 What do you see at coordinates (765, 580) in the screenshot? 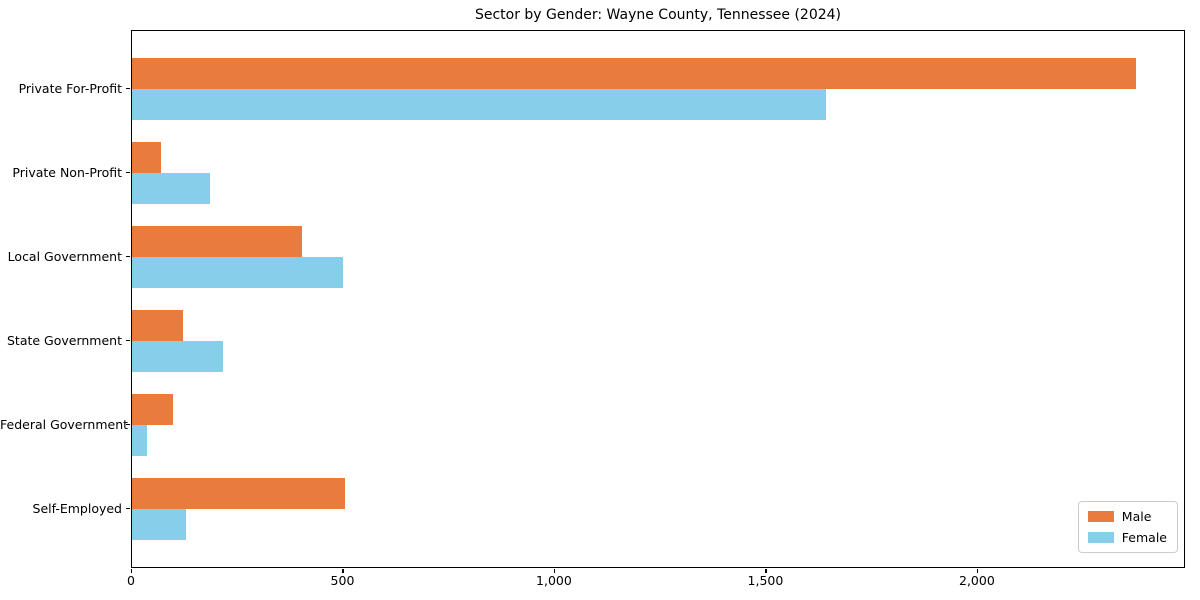
I see `x-tick-label: 1,500` at bounding box center [765, 580].